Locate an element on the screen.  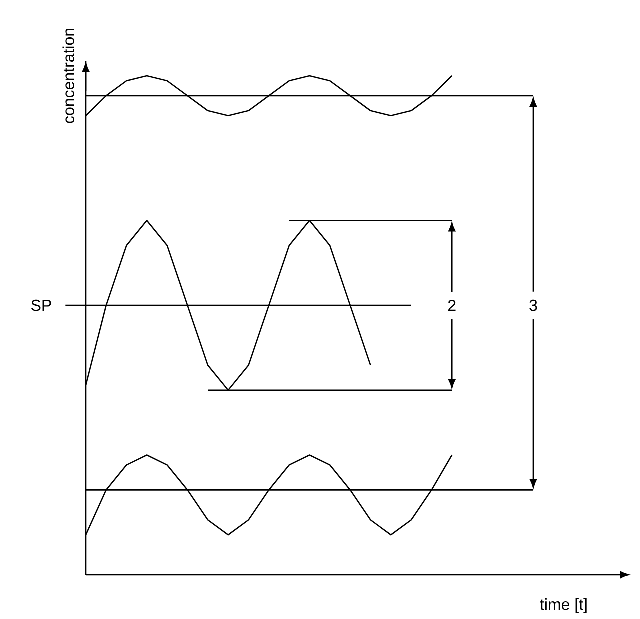
y-axis-title: concentration is located at coordinates (68, 76).